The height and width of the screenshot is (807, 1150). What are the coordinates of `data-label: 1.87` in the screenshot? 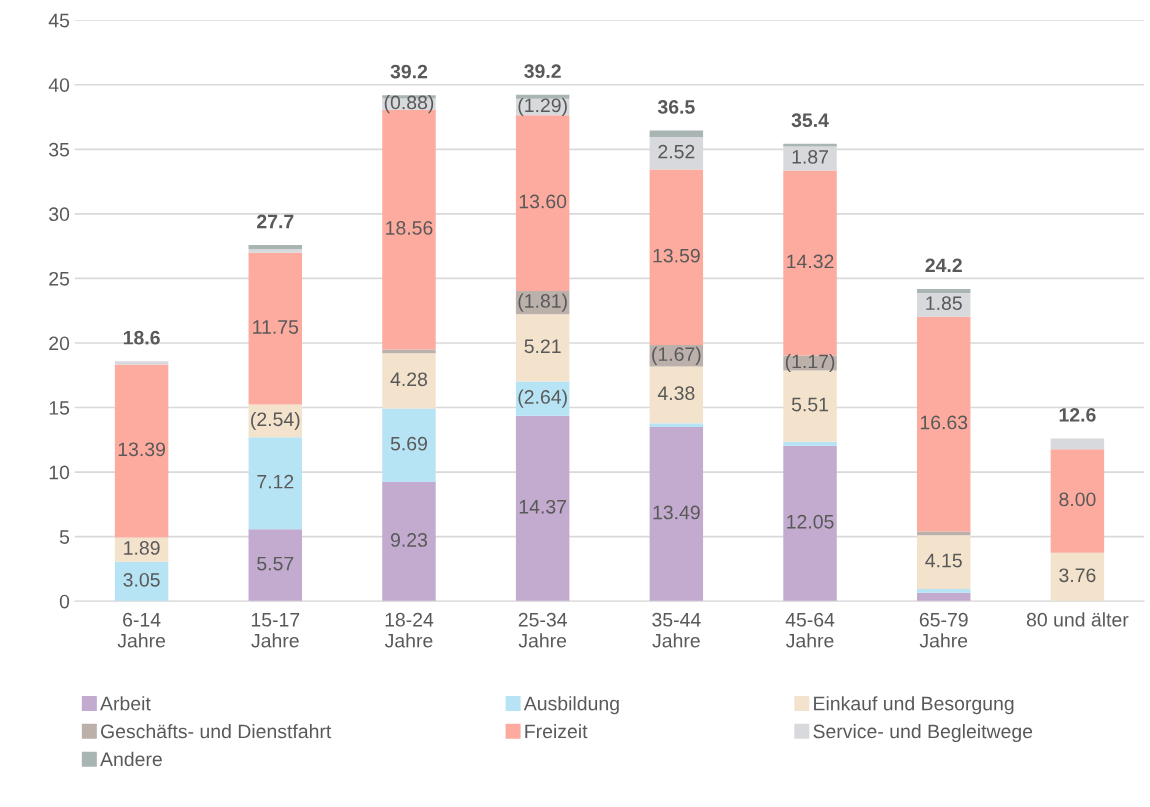 It's located at (810, 156).